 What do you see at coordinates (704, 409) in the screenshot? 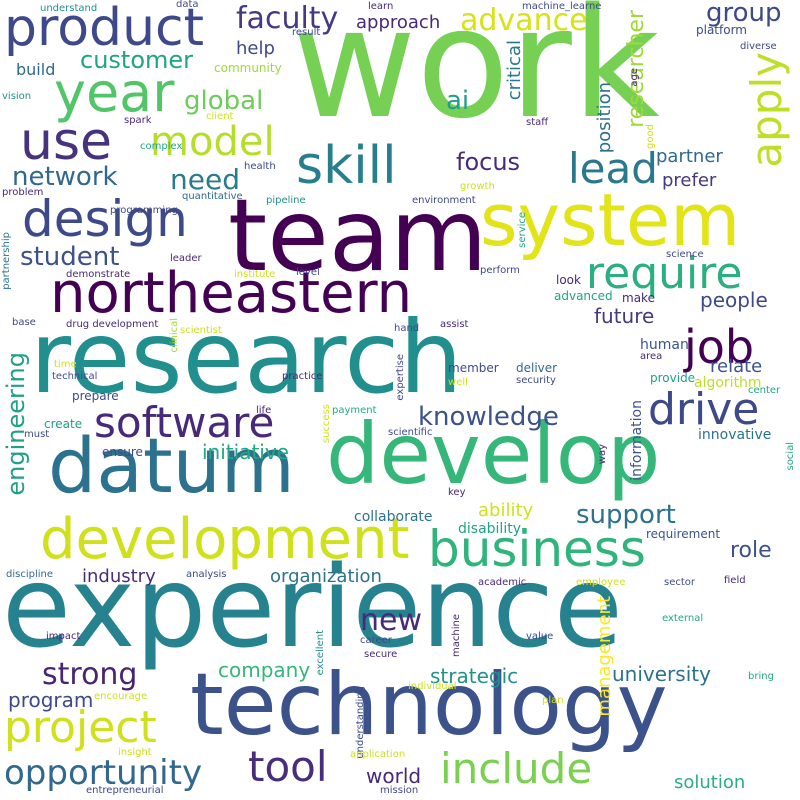
I see `word-drive: drive` at bounding box center [704, 409].